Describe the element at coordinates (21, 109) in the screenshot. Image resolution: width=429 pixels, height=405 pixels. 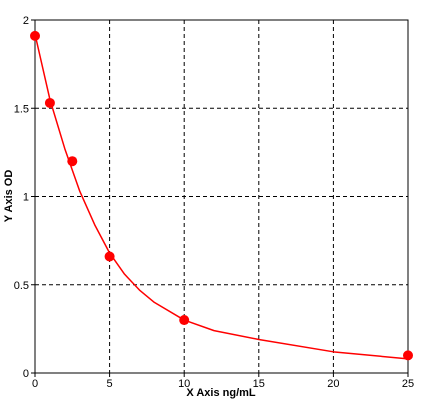
I see `y-tick-label: 1.5` at that location.